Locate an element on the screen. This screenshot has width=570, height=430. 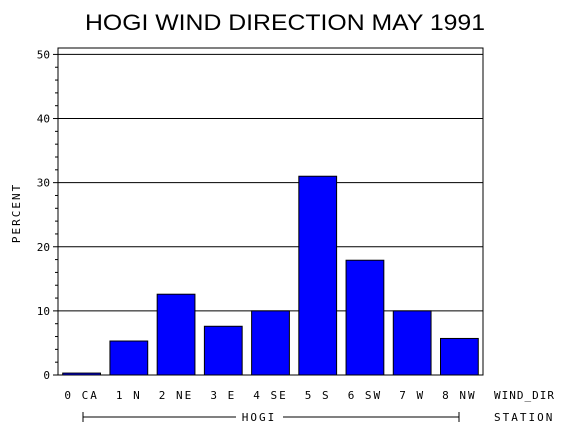
y-axis-label: PERCENT is located at coordinates (16, 213).